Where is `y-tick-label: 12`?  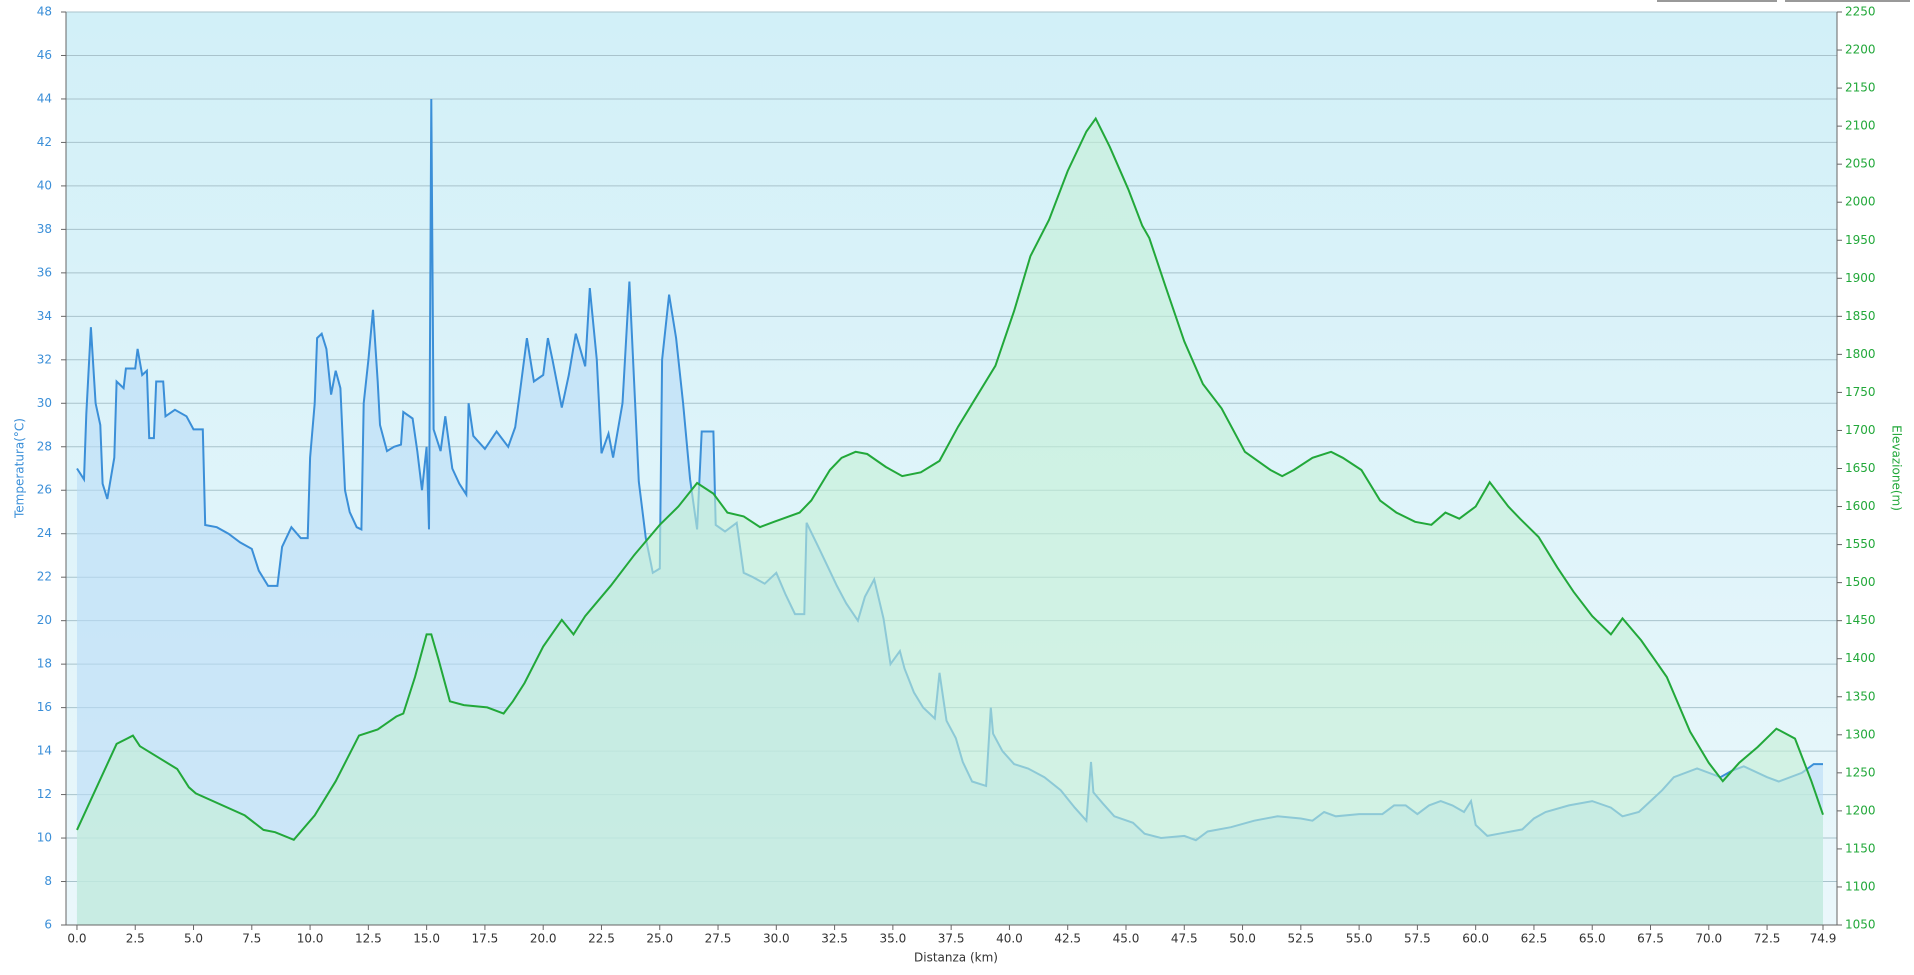
y-tick-label: 12 is located at coordinates (44, 794).